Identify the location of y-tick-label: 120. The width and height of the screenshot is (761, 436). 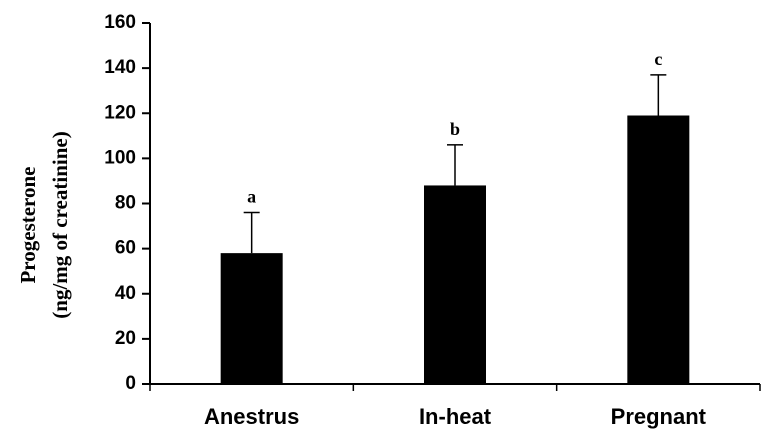
(120, 112).